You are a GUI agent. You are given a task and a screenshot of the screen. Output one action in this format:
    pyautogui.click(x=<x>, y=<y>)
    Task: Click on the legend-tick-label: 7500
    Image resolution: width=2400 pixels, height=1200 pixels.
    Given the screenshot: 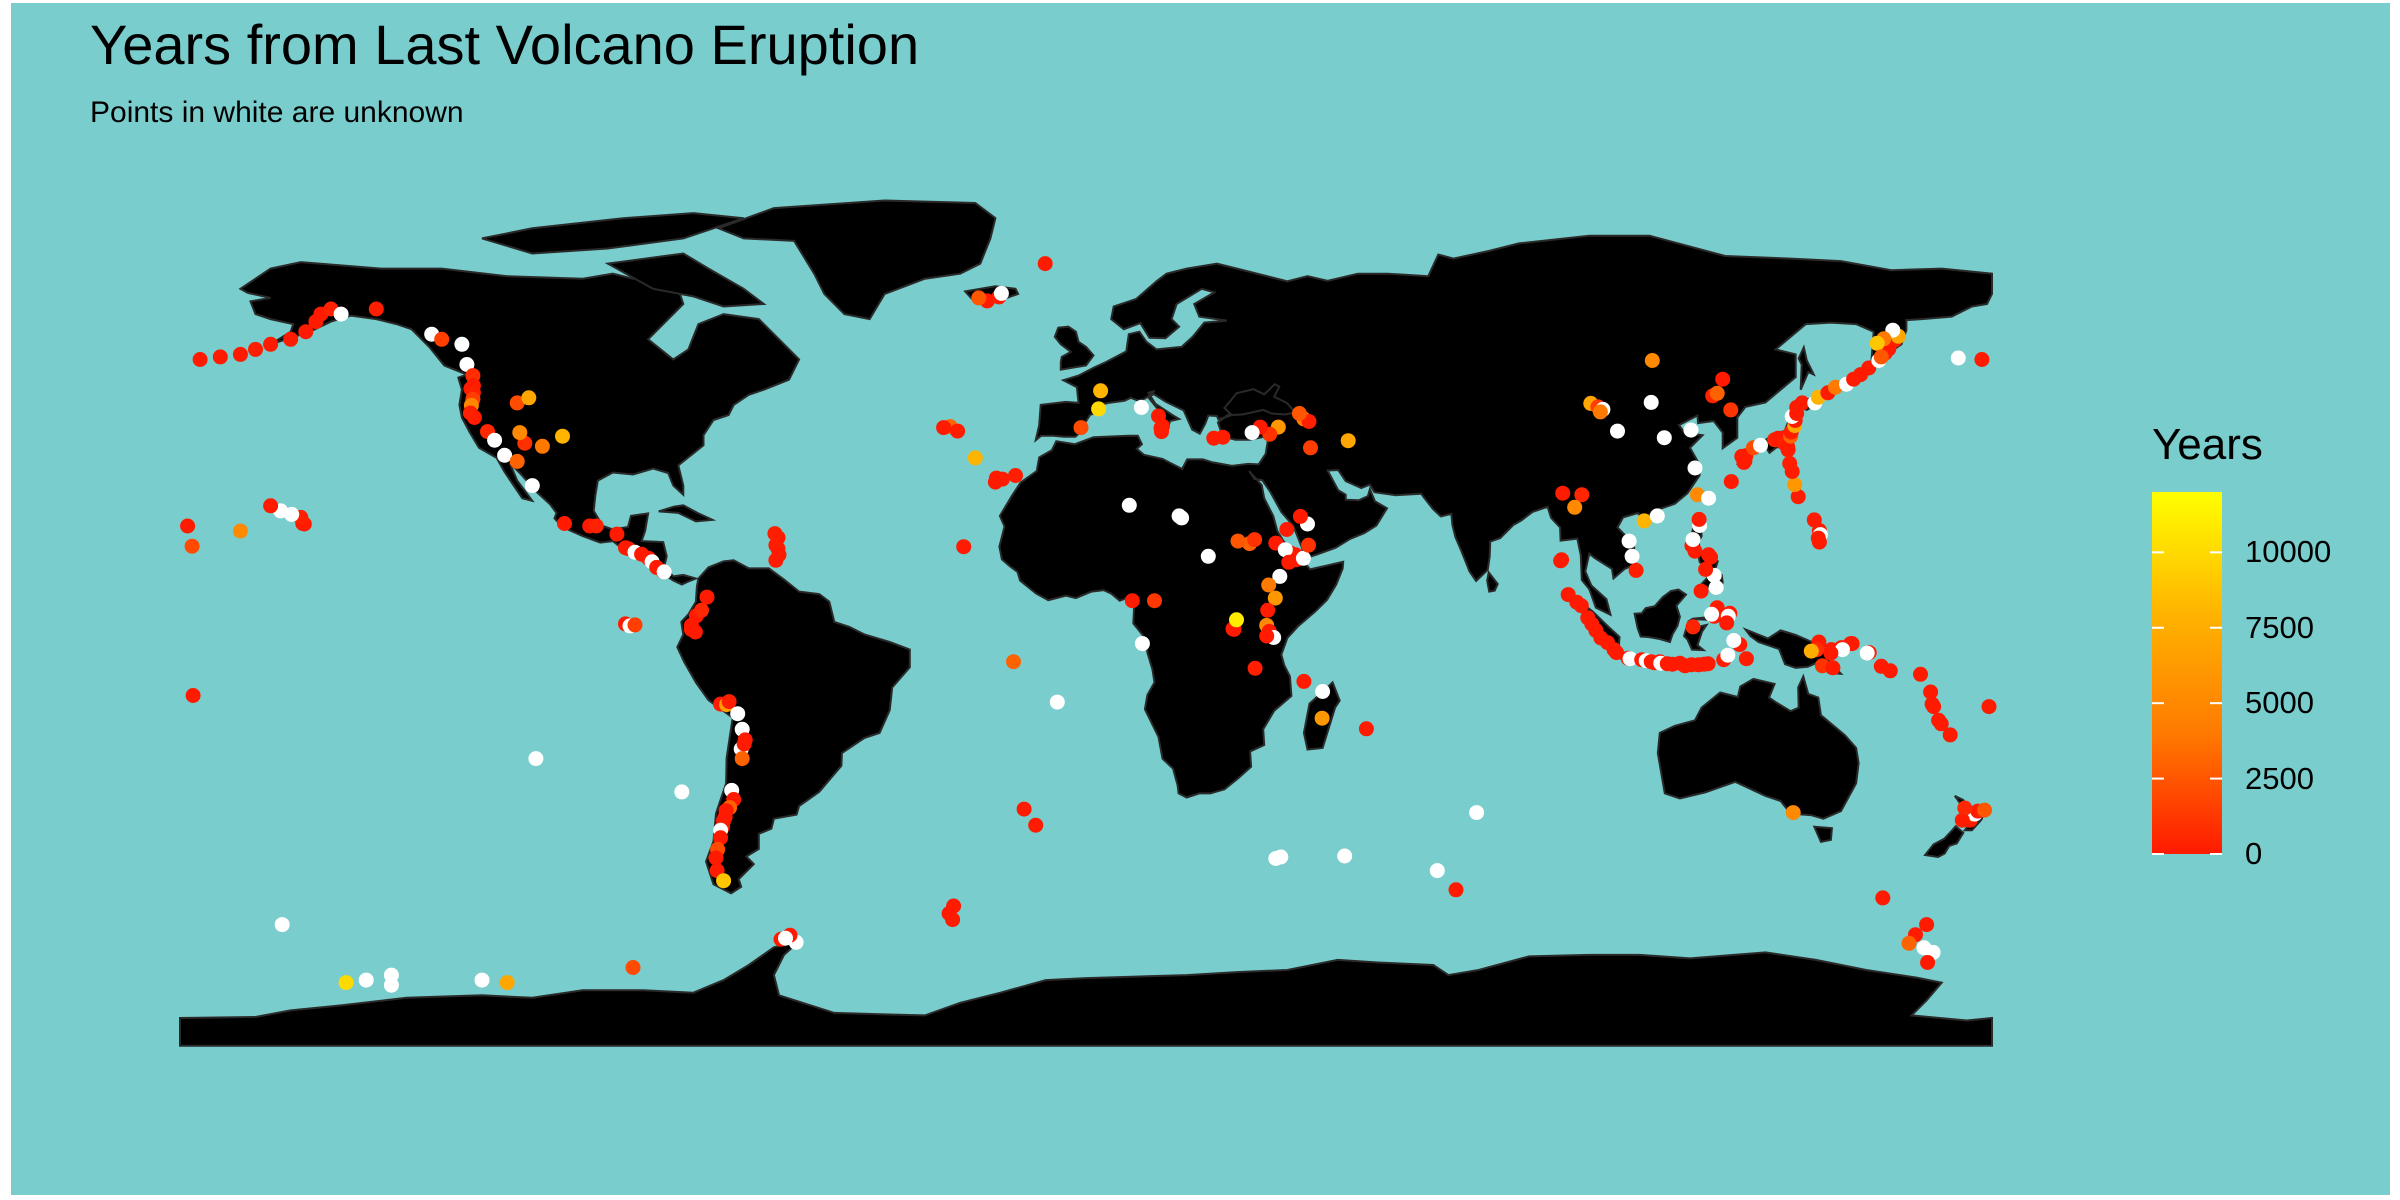 What is the action you would take?
    pyautogui.click(x=2279, y=627)
    